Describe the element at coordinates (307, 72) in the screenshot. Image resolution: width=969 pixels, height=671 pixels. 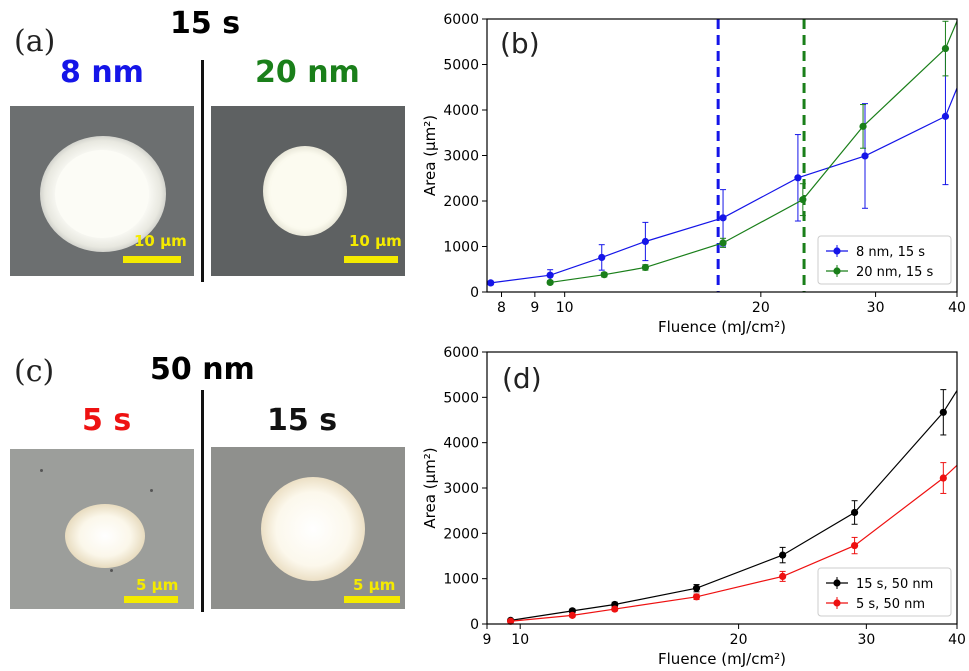
I see `panel-a-right-label: 20 nm` at that location.